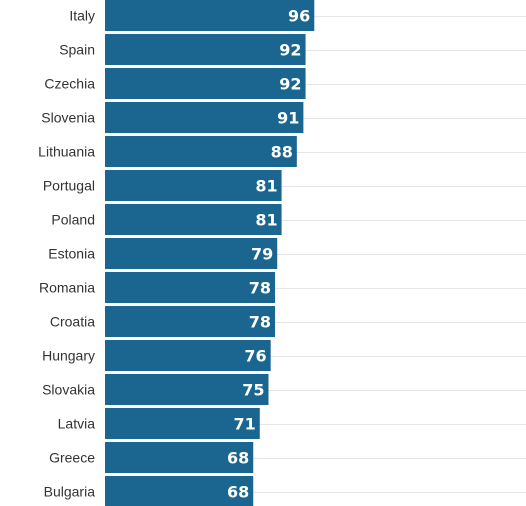  Describe the element at coordinates (68, 356) in the screenshot. I see `category-label: Hungary` at that location.